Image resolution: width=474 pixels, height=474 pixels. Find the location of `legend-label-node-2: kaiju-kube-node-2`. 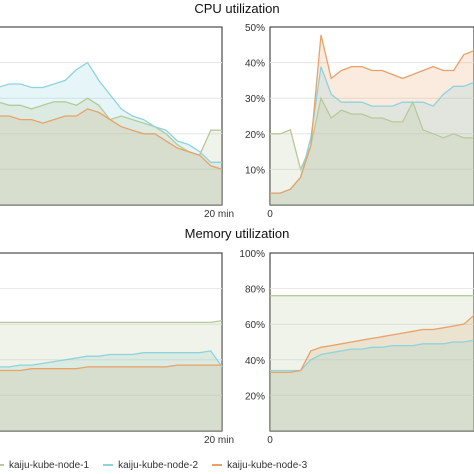

legend-label-node-2: kaiju-kube-node-2 is located at coordinates (158, 465).